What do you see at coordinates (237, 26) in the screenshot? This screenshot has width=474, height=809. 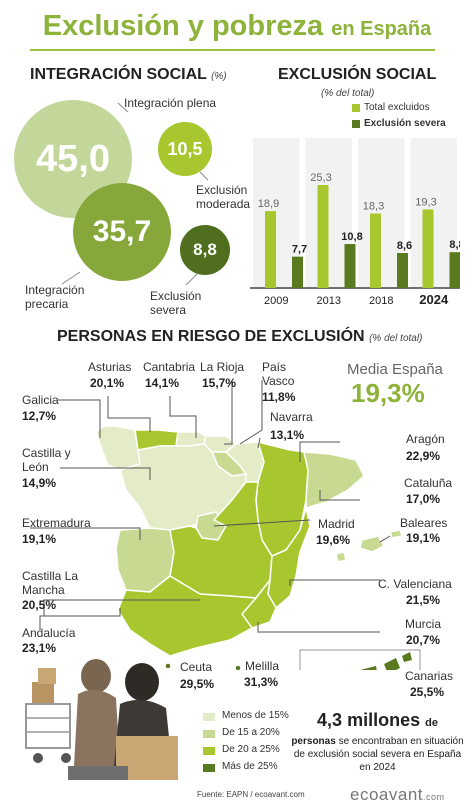 I see `page-title: Exclusión y pobreza en España` at bounding box center [237, 26].